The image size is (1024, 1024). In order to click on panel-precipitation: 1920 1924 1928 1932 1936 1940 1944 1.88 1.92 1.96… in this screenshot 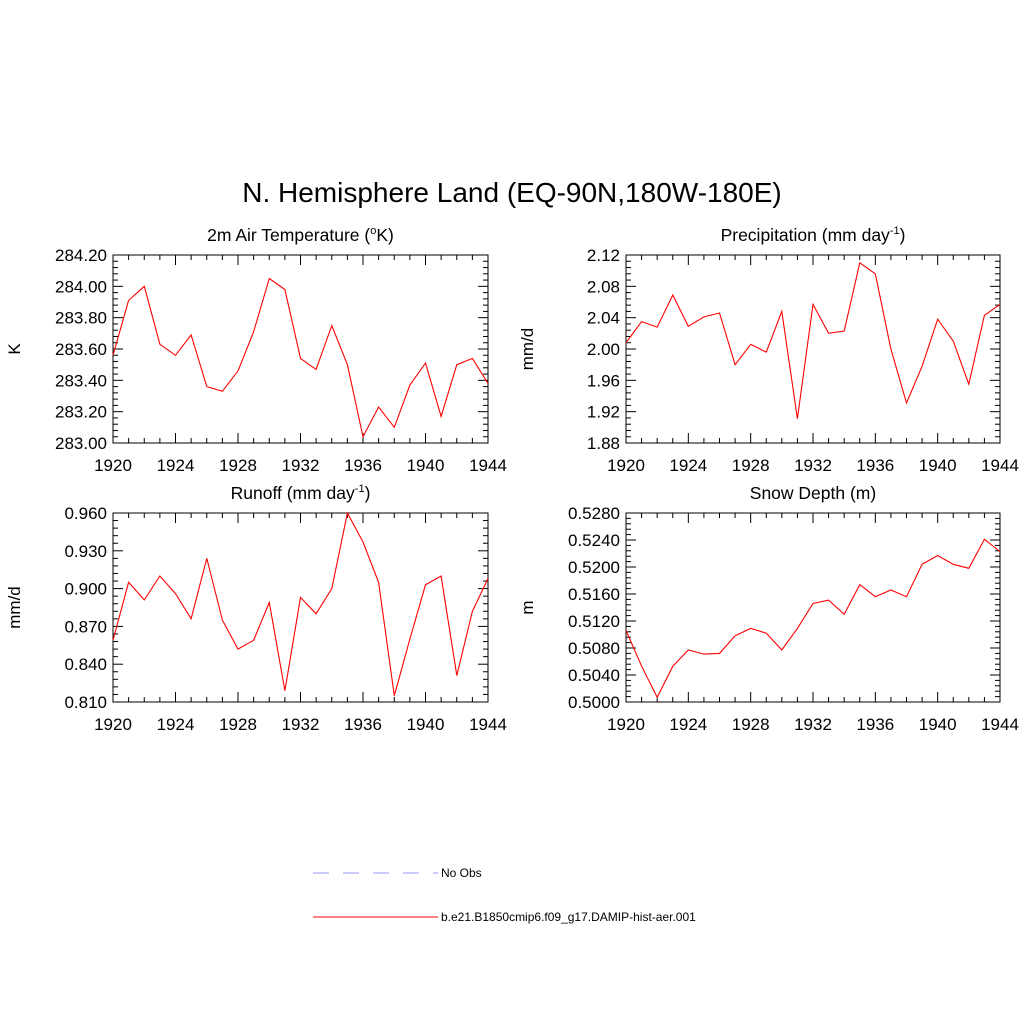, I will do `click(768, 350)`.